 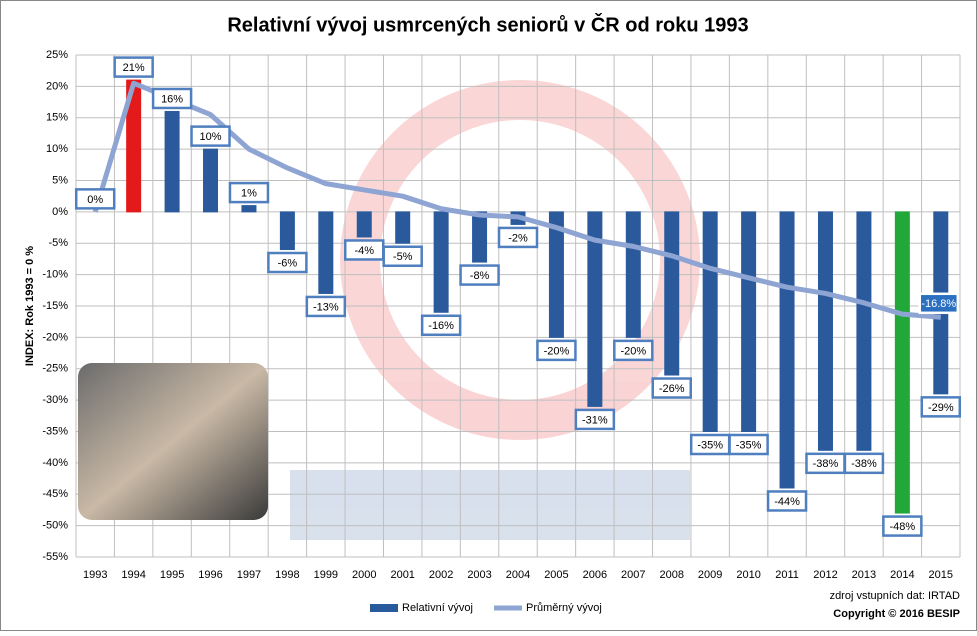 What do you see at coordinates (133, 575) in the screenshot?
I see `x-tick-label: 1994` at bounding box center [133, 575].